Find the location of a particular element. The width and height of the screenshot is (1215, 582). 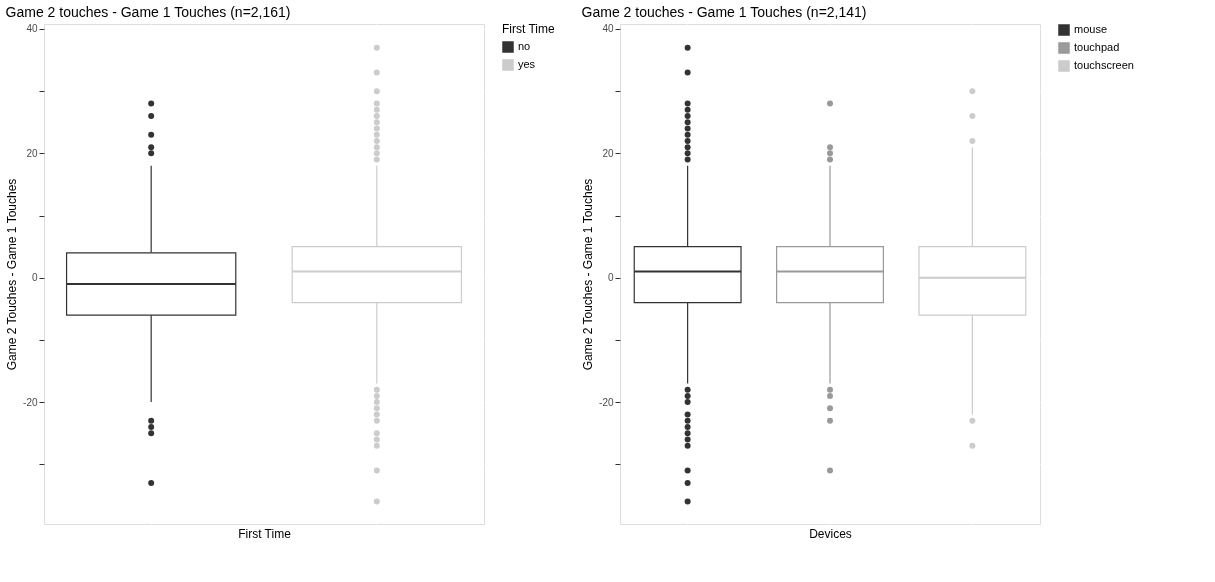

x-axis-title: First Time is located at coordinates (265, 533).